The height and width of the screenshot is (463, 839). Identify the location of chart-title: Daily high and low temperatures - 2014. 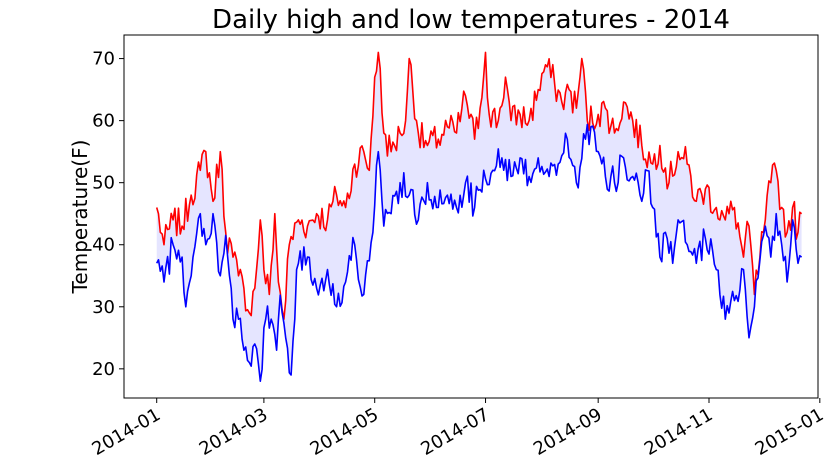
(471, 20).